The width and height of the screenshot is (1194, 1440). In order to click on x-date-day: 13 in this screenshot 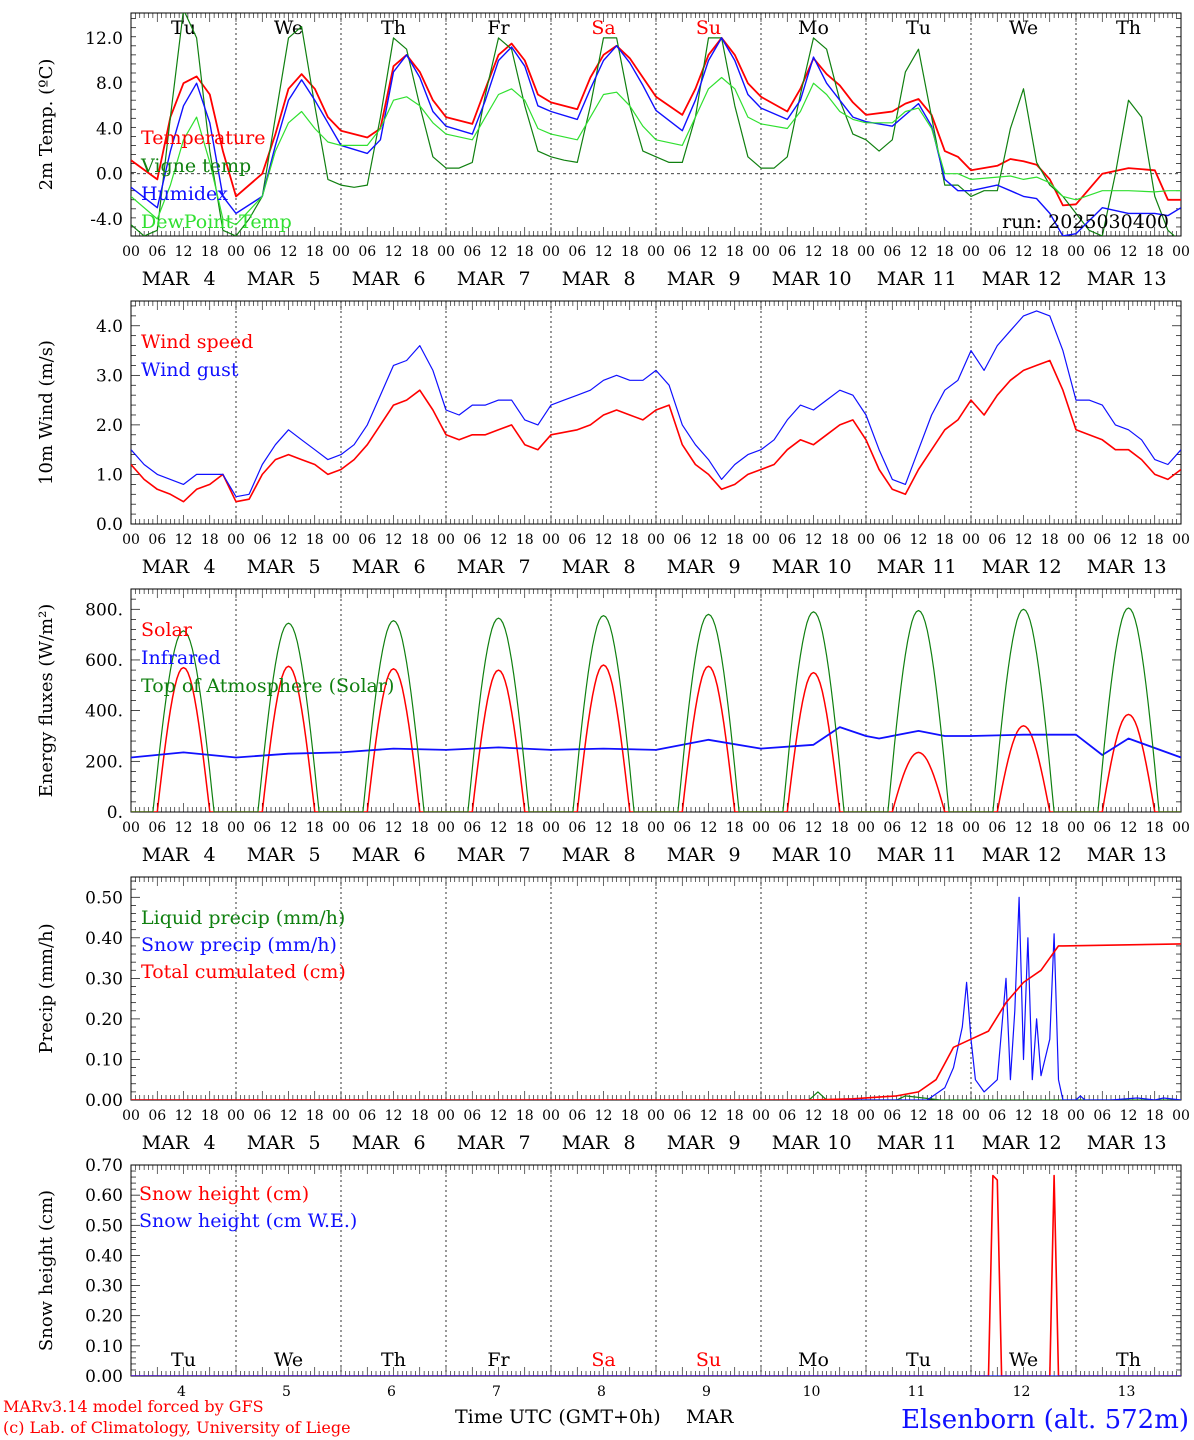, I will do `click(1154, 567)`.